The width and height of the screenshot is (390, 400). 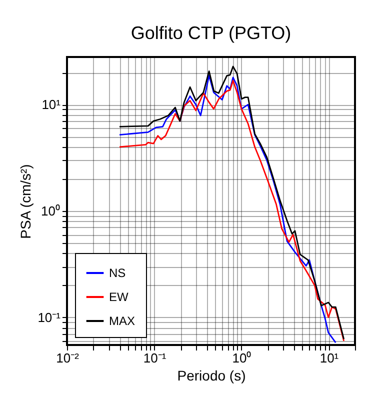 What do you see at coordinates (119, 297) in the screenshot?
I see `legend-label: EW` at bounding box center [119, 297].